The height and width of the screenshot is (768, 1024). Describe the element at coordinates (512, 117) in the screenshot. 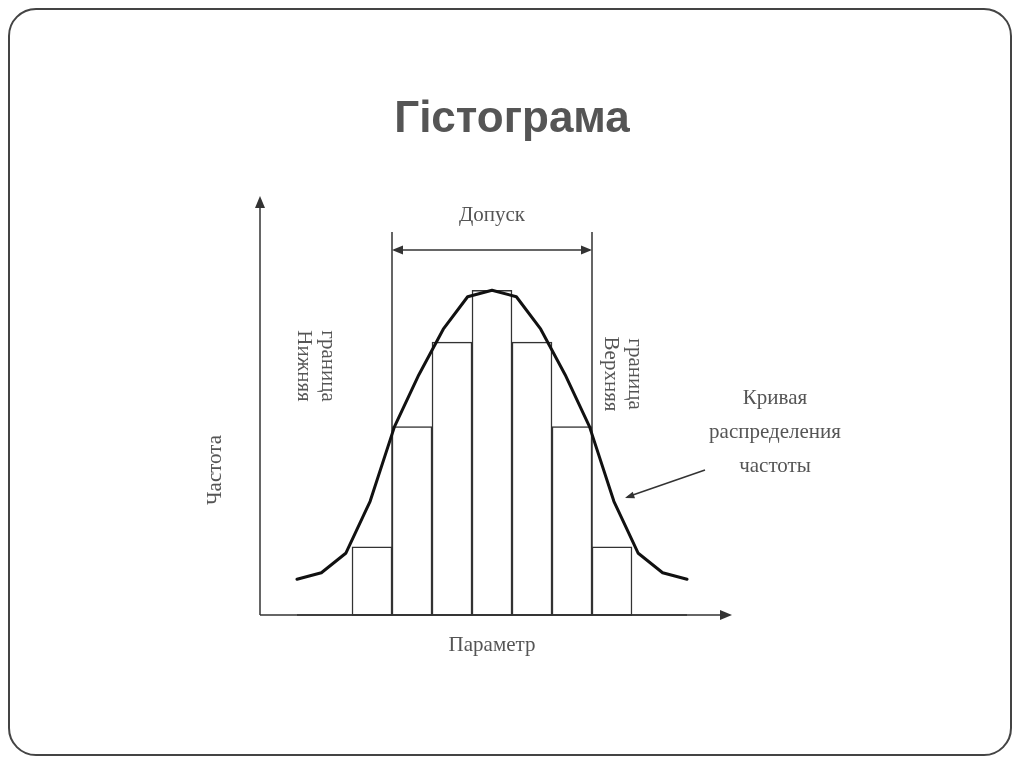

I see `chart-title: Гістограма` at that location.